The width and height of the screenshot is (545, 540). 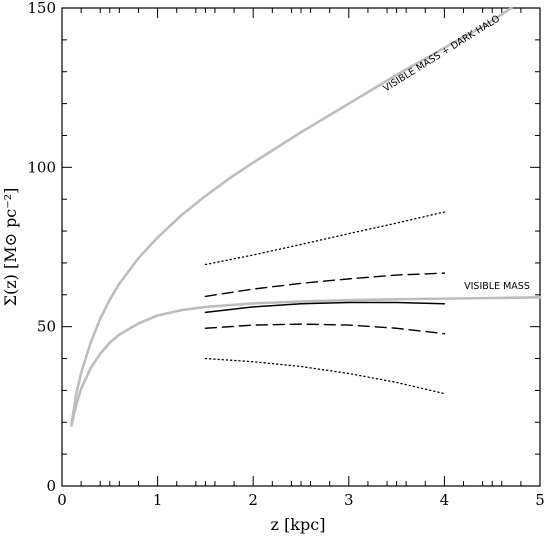 What do you see at coordinates (445, 500) in the screenshot?
I see `x-tick-label: 4` at bounding box center [445, 500].